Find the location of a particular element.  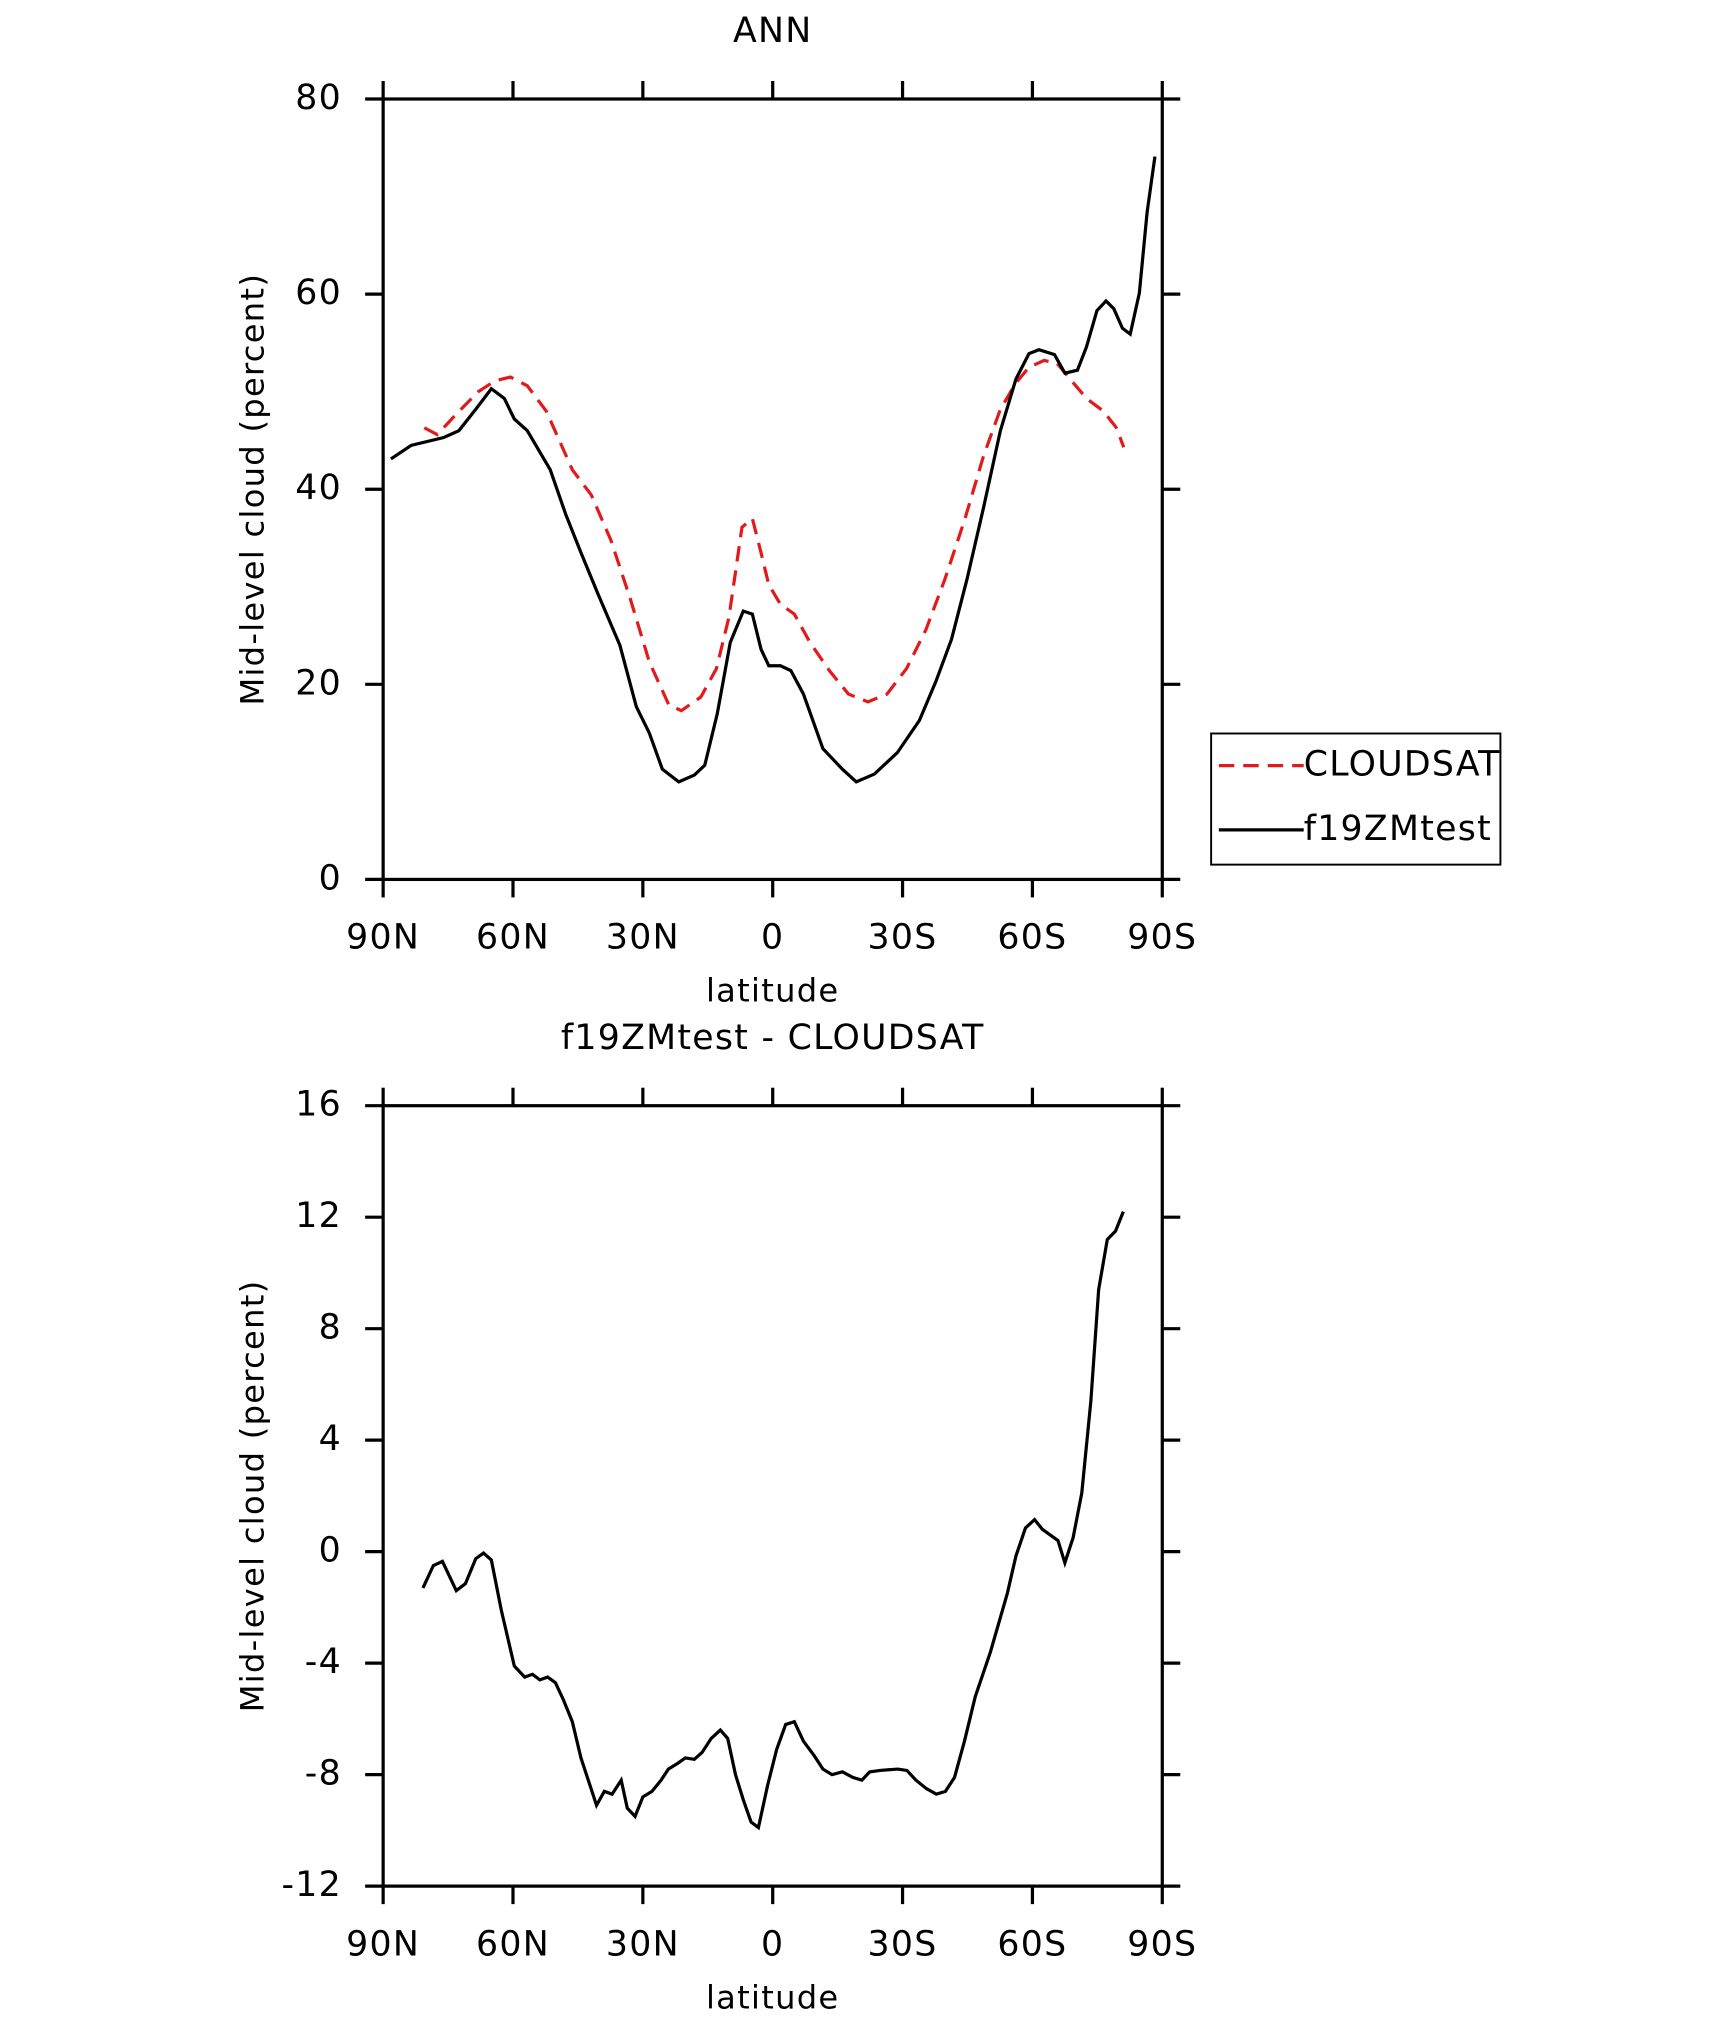

legend-label: f19ZMtest is located at coordinates (1398, 829).